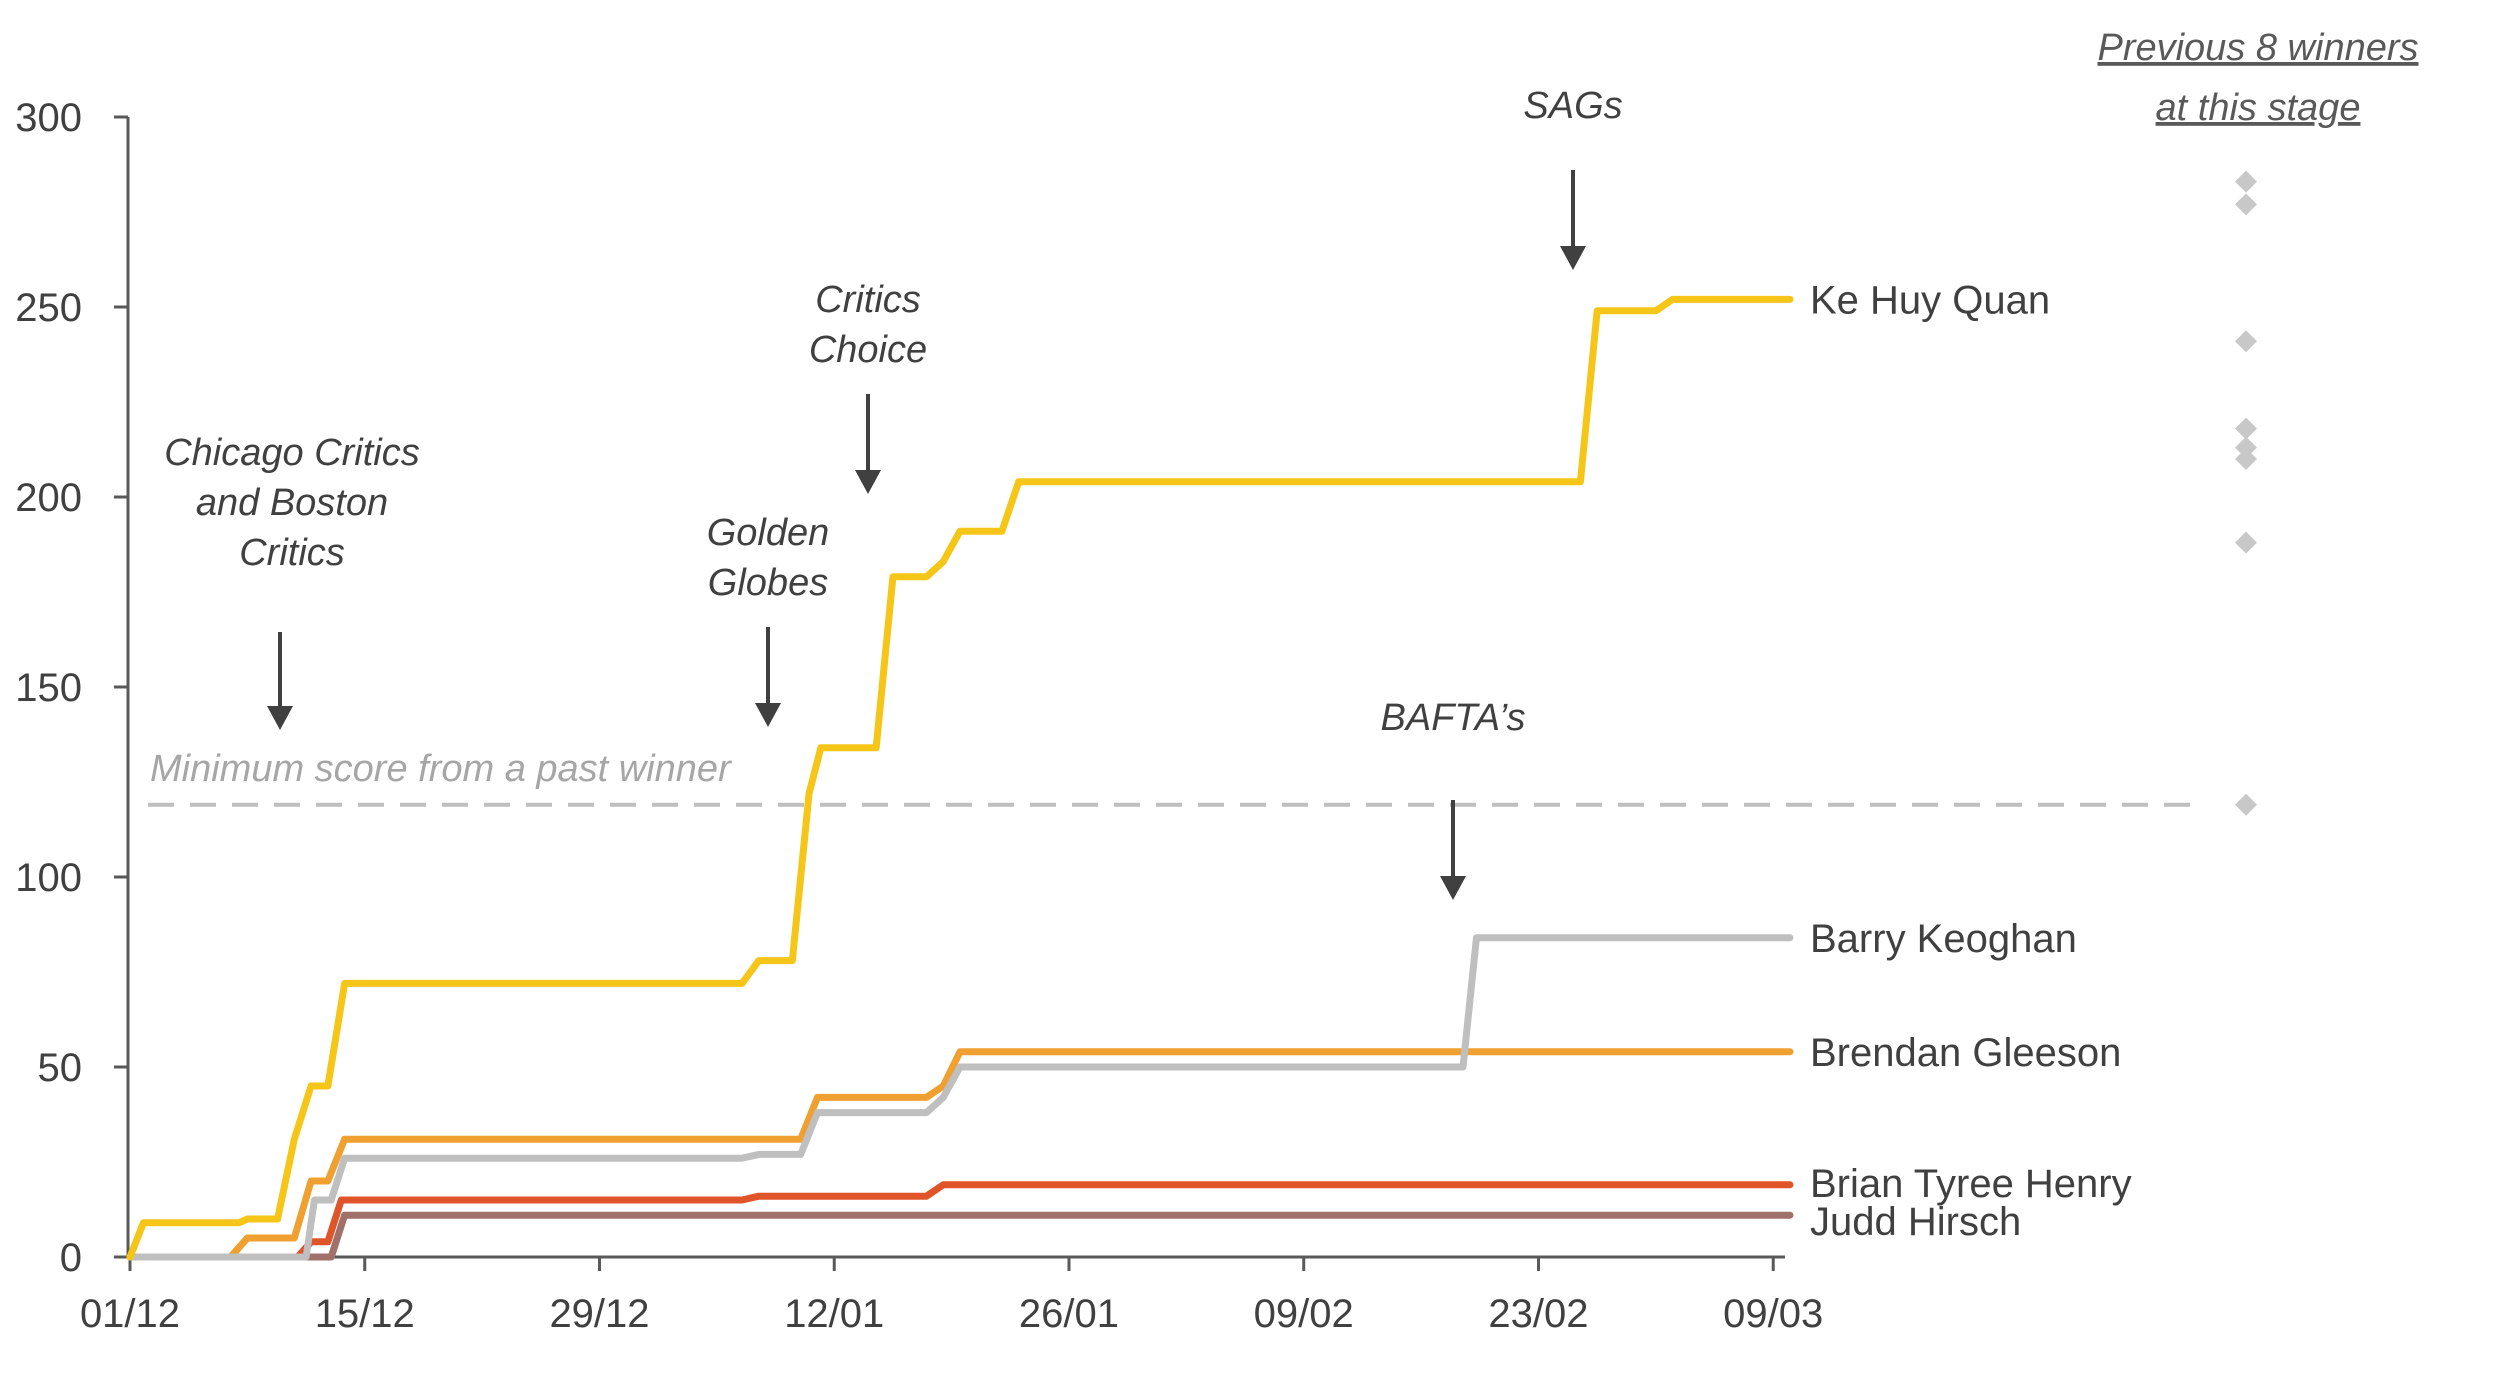 The image size is (2500, 1384). I want to click on y-tick-label: 200, so click(48, 498).